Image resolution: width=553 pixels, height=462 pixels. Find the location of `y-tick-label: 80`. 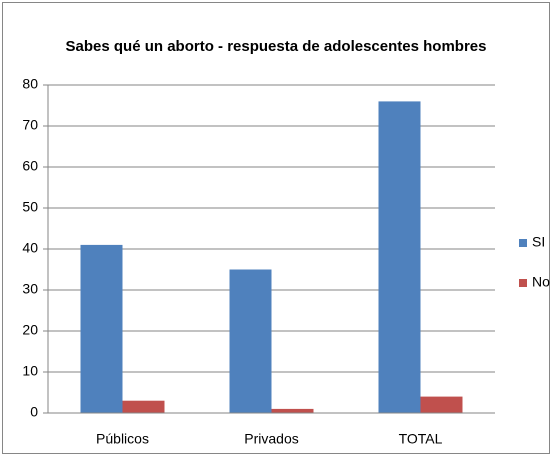

y-tick-label: 80 is located at coordinates (30, 84).